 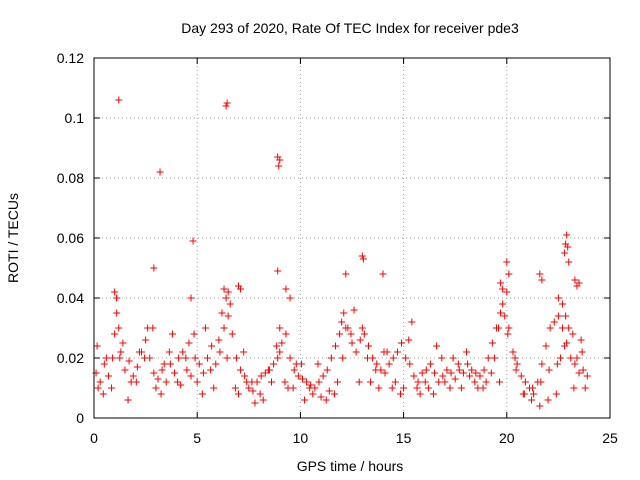 What do you see at coordinates (70, 58) in the screenshot?
I see `y-tick-label: 0.12` at bounding box center [70, 58].